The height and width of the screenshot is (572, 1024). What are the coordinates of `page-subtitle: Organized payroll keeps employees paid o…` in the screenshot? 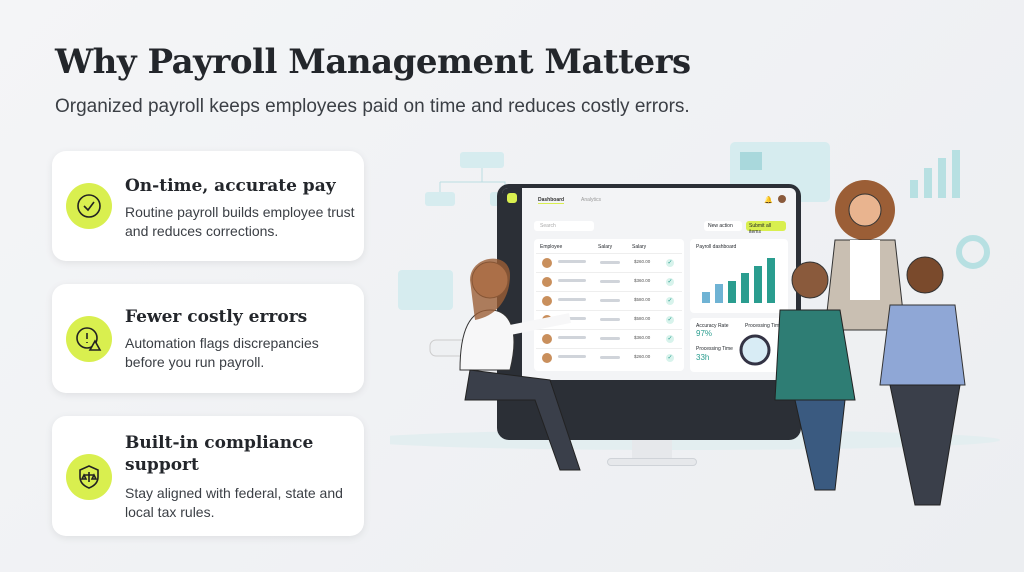 It's located at (372, 106).